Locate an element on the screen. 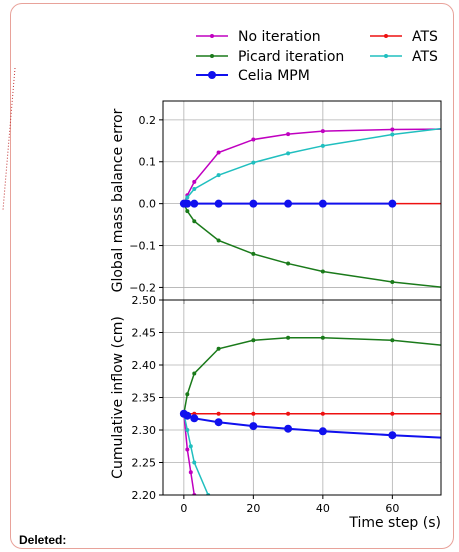 The image size is (459, 552). y-tick-label: −0.1 is located at coordinates (142, 246).